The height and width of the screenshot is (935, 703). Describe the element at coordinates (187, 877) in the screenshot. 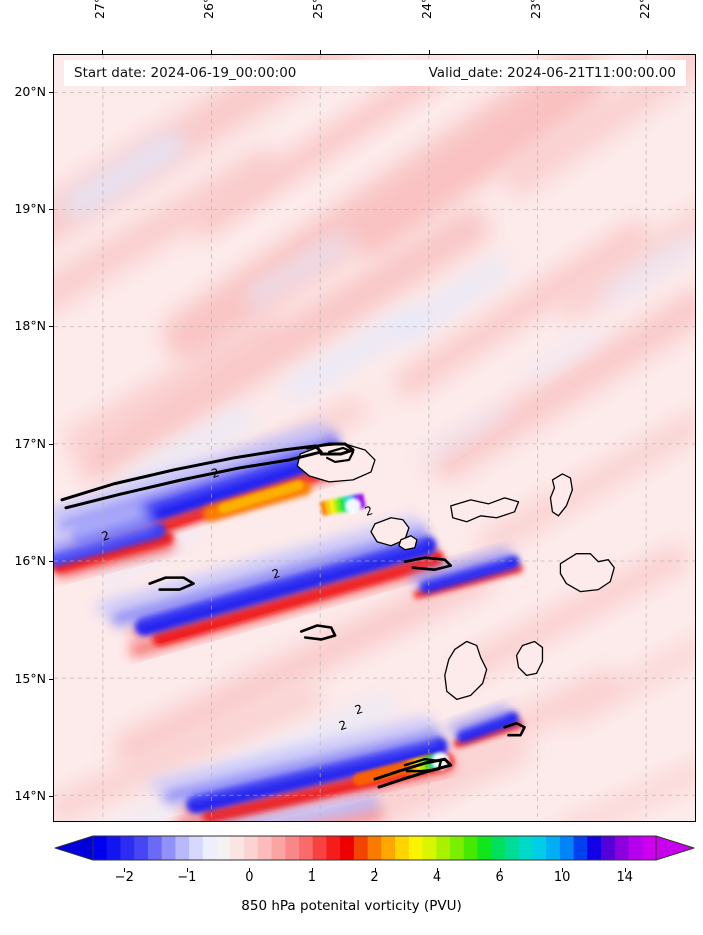

I see `colorbar-tick-label: −1` at that location.